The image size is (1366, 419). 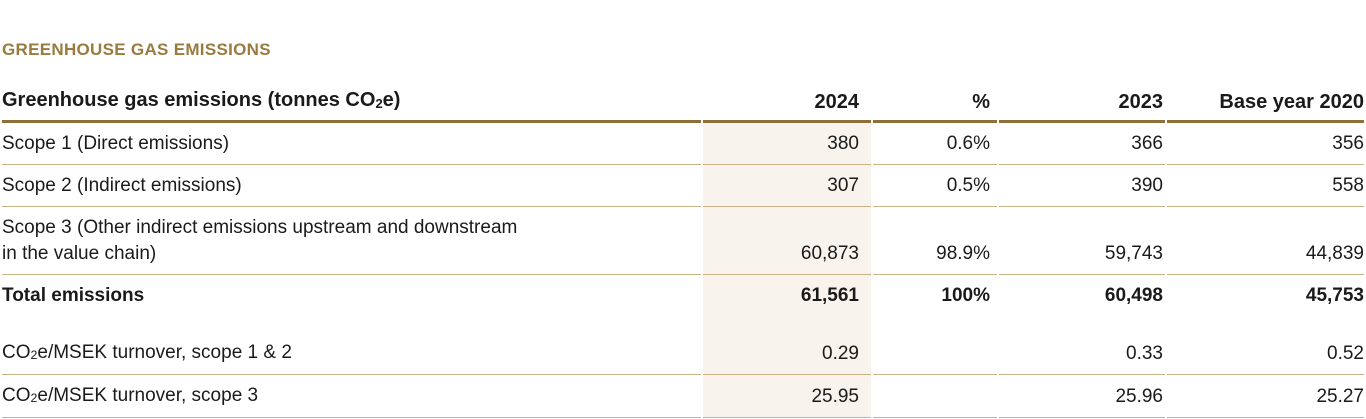 What do you see at coordinates (787, 241) in the screenshot?
I see `cell-2024: 60,873` at bounding box center [787, 241].